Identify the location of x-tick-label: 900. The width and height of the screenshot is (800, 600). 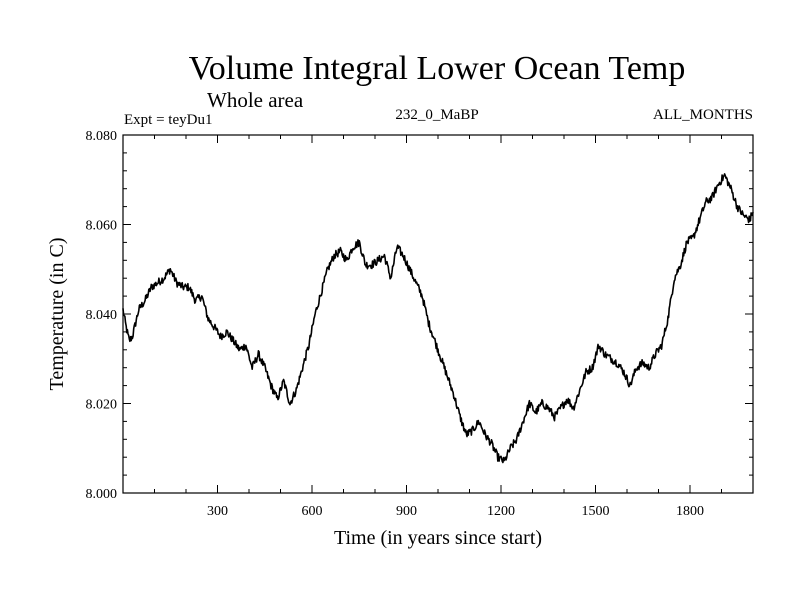
(406, 511).